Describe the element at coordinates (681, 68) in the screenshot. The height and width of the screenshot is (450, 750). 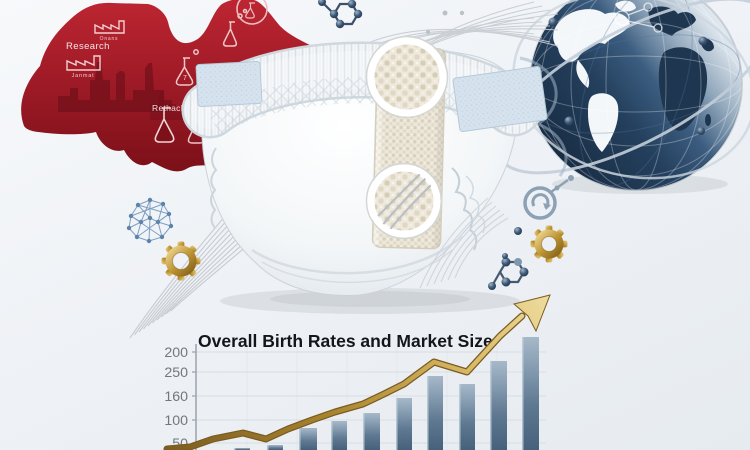
I see `continent-europe-africa` at that location.